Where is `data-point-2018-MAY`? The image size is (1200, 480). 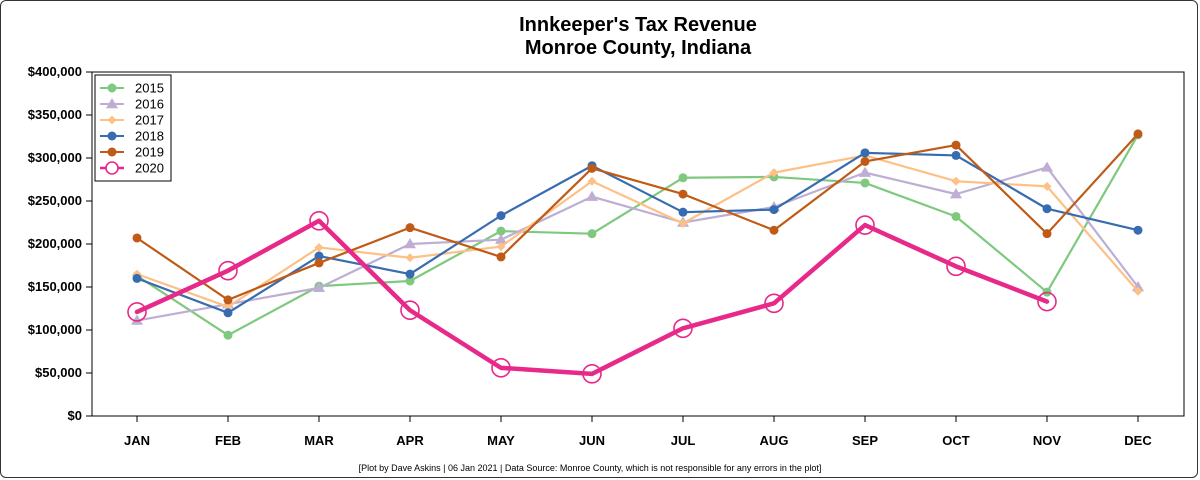
data-point-2018-MAY is located at coordinates (501, 216).